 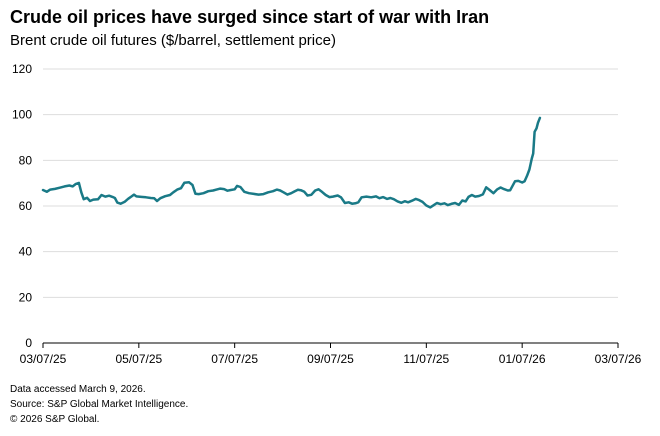 I want to click on x-tick-label: 05/07/25, so click(x=138, y=359).